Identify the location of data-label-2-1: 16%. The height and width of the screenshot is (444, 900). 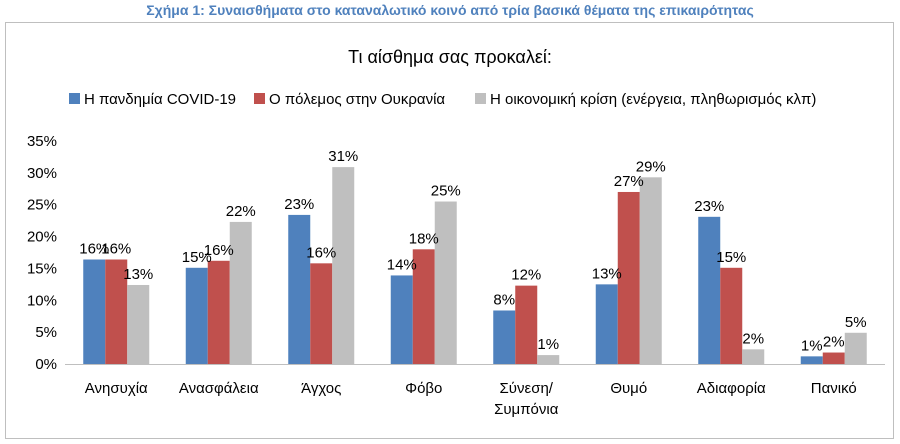
(116, 249).